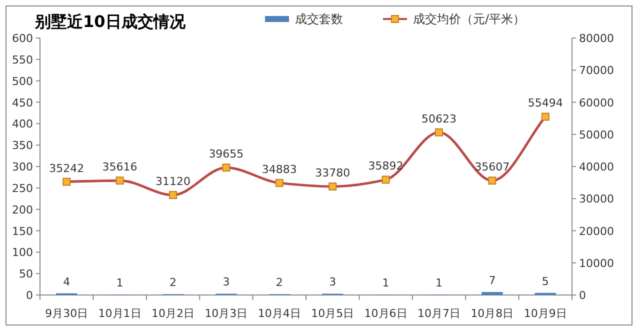  Describe the element at coordinates (66, 313) in the screenshot. I see `x-tick-label: 9月30日` at that location.